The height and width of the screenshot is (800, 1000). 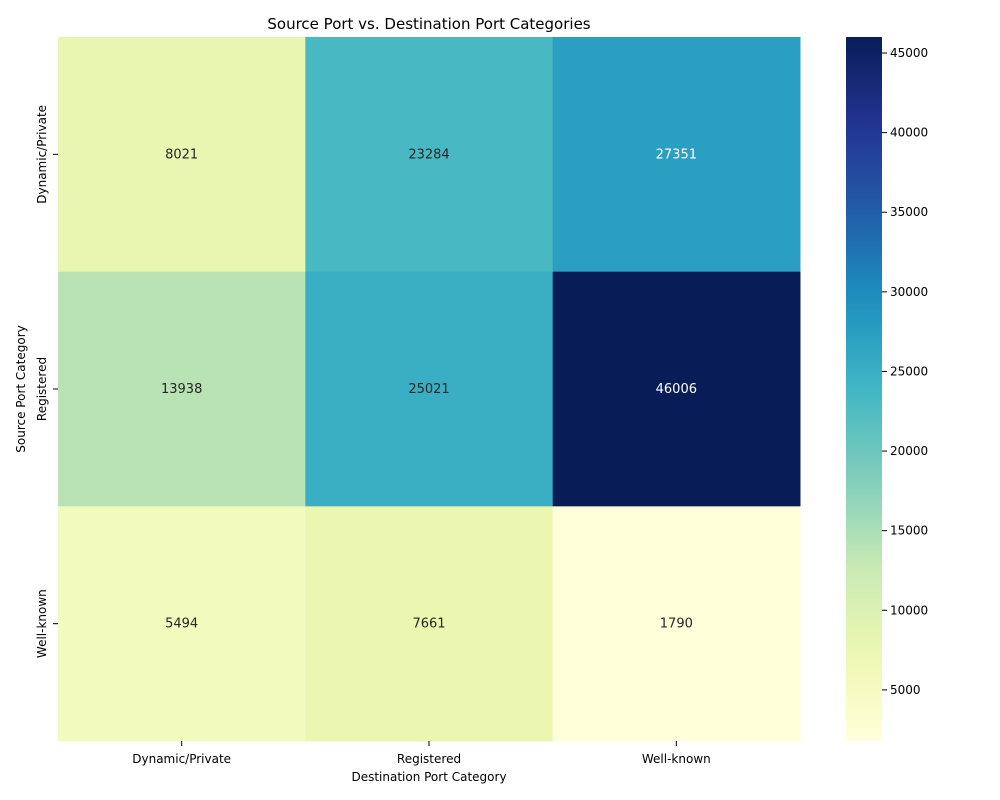 I want to click on y-axis-label: Source Port Category, so click(x=21, y=388).